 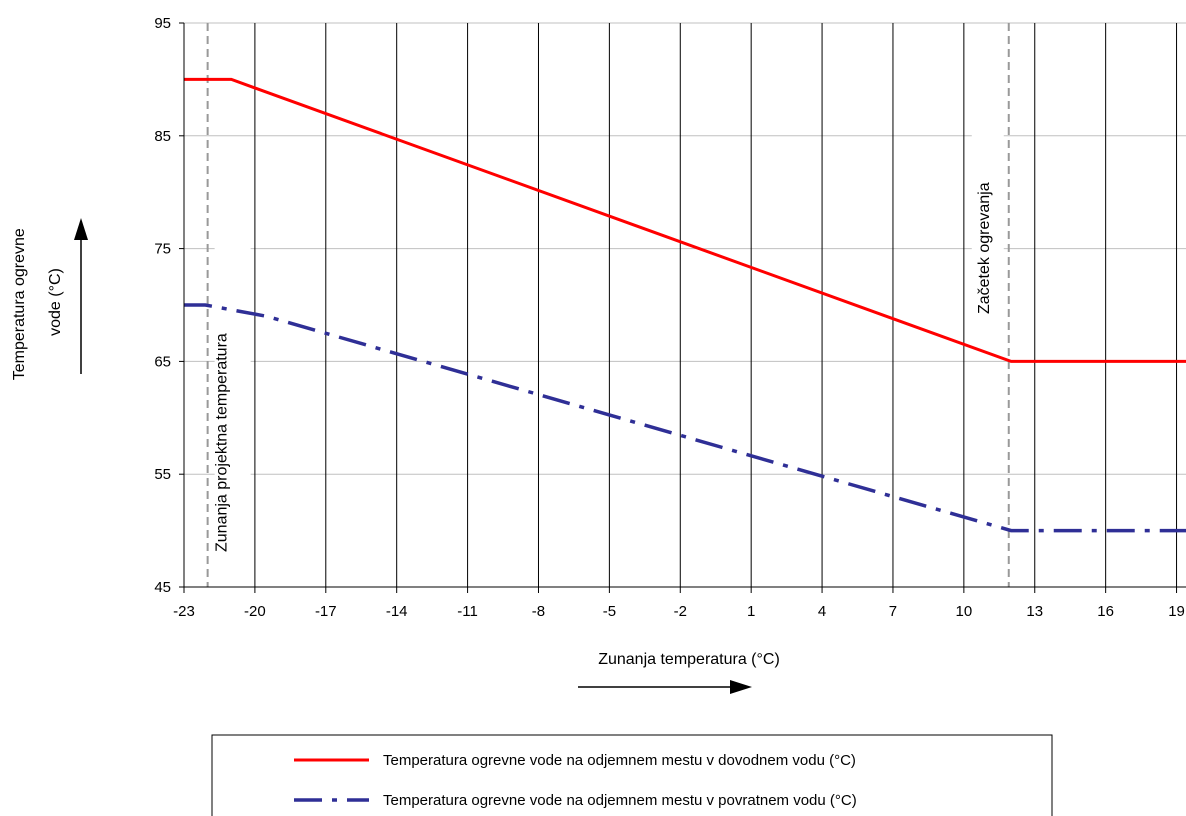 I want to click on x-tick-label: -17, so click(x=326, y=611).